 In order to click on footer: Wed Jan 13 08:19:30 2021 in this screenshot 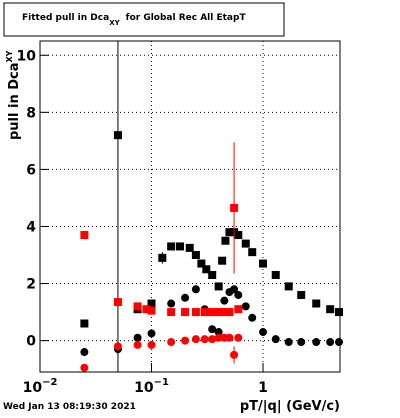, I will do `click(69, 407)`.